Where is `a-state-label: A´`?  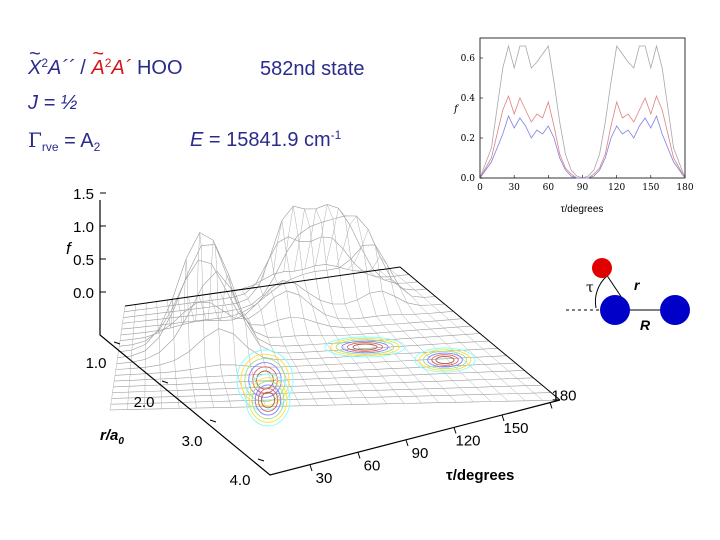
a-state-label: A´ is located at coordinates (121, 68).